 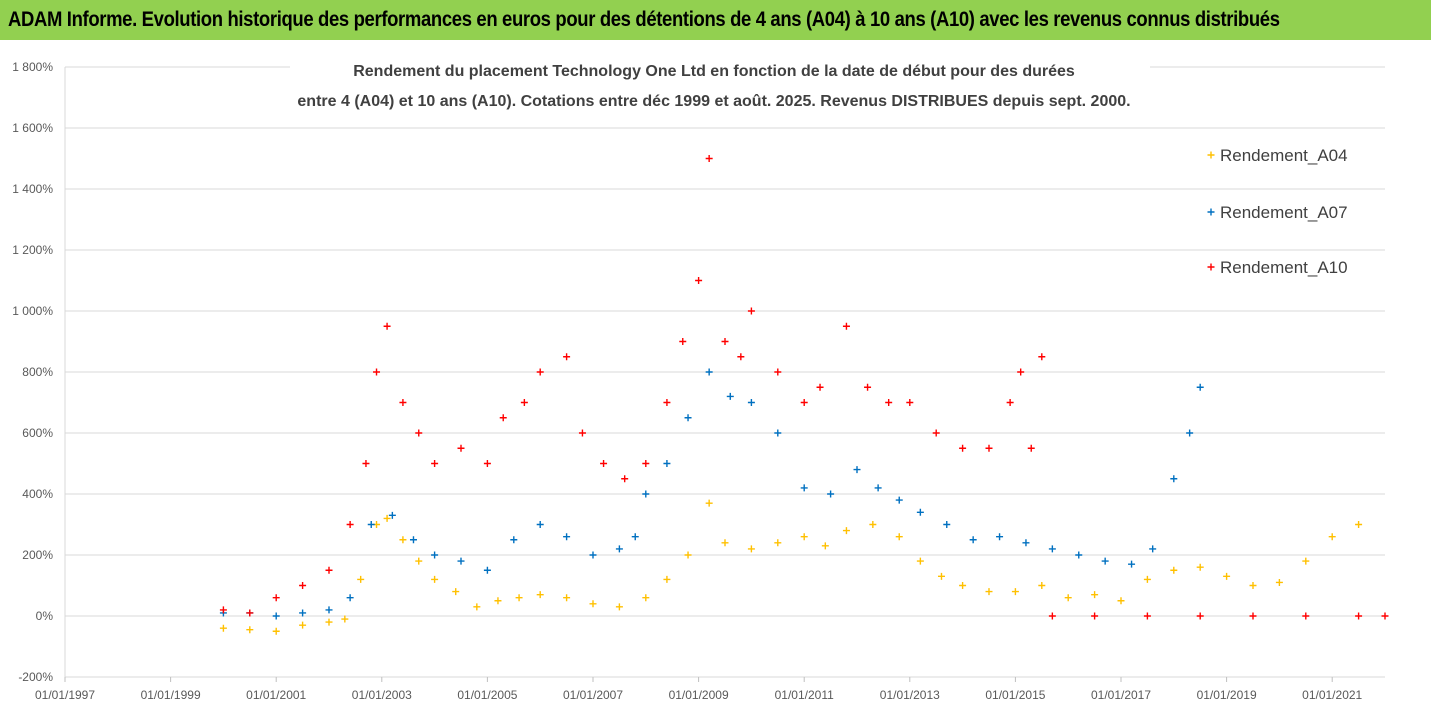 I want to click on title-background, so click(x=720, y=85).